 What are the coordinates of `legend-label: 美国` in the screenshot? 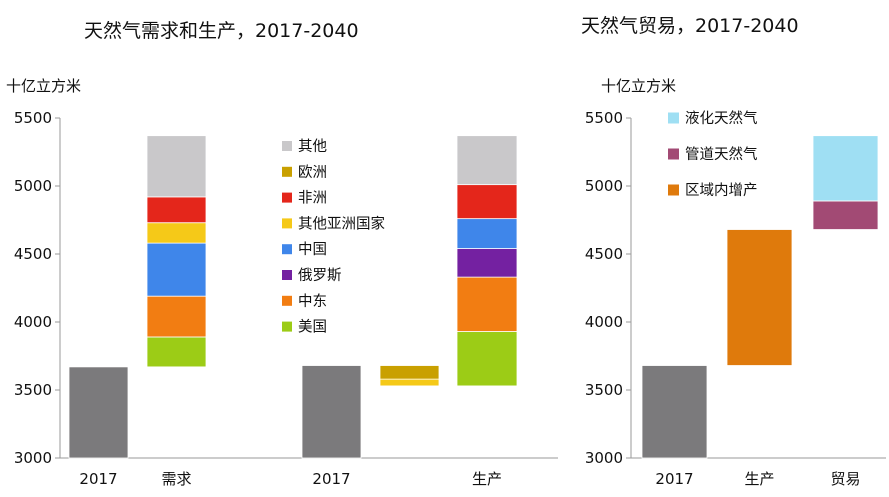 It's located at (312, 327).